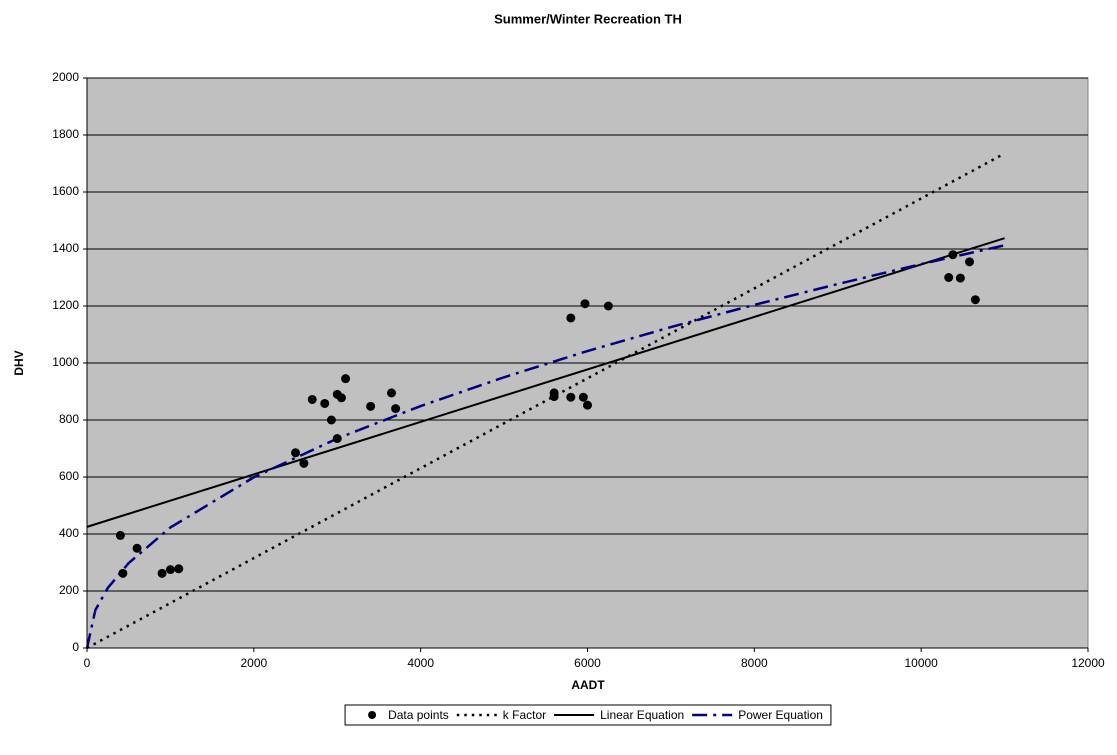  Describe the element at coordinates (754, 663) in the screenshot. I see `x-tick-label: 8000` at that location.